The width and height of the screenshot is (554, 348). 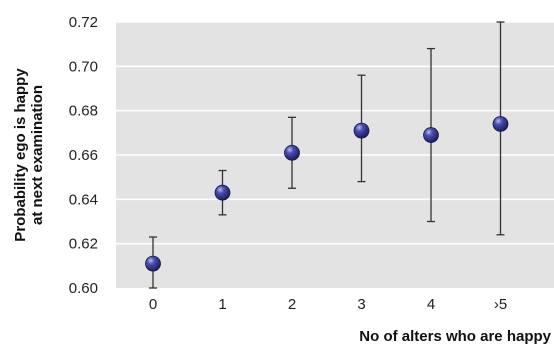 I want to click on y-axis-ticks: 0.60 0.62 0.64 0.66 0.68 0.70 0.72, so click(x=83, y=155).